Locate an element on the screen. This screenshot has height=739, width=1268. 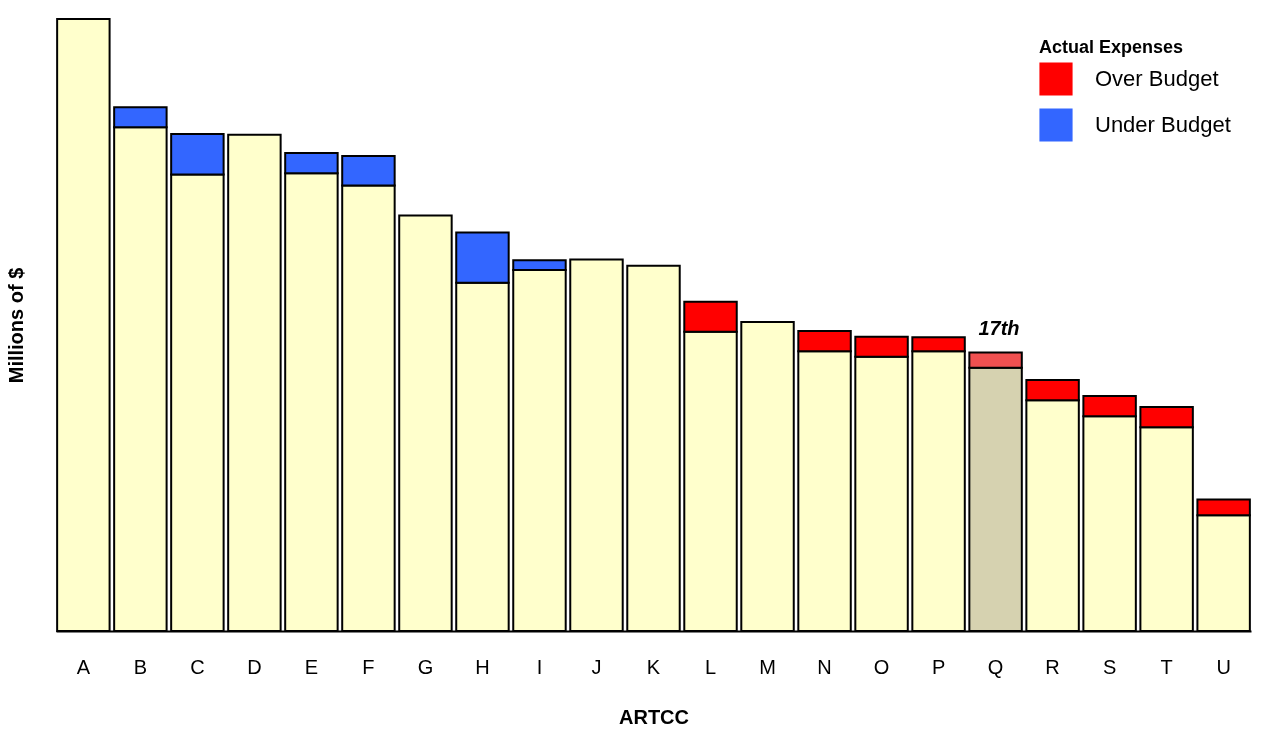
legend-label: Over Budget is located at coordinates (1157, 78).